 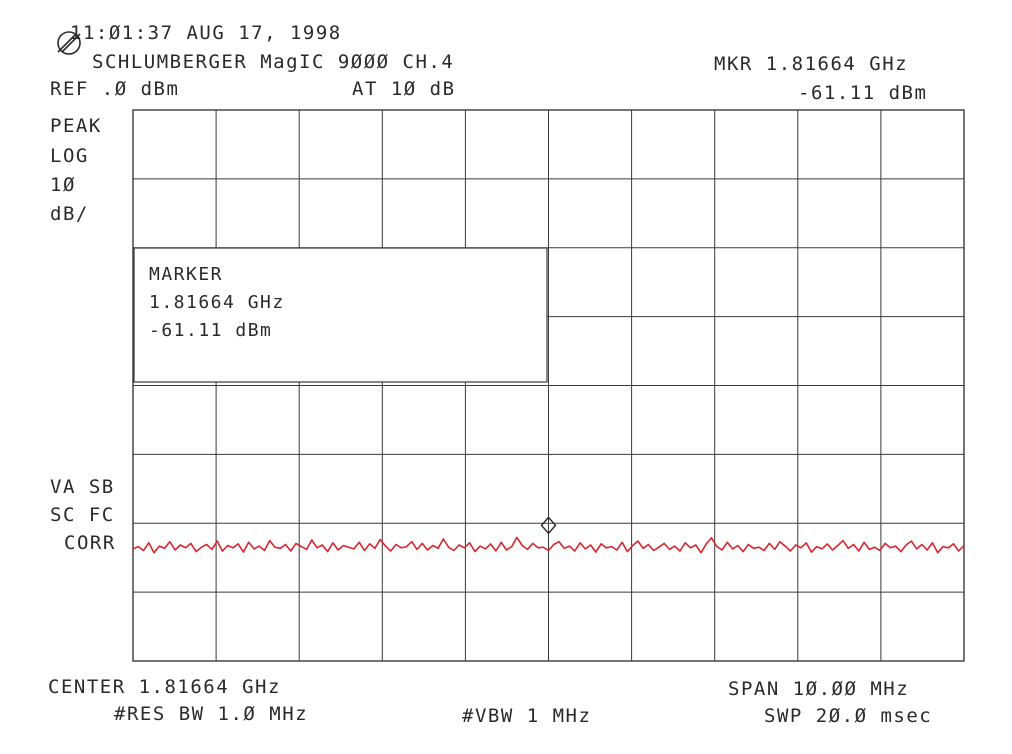 What do you see at coordinates (548, 525) in the screenshot?
I see `marker-diamond-icon` at bounding box center [548, 525].